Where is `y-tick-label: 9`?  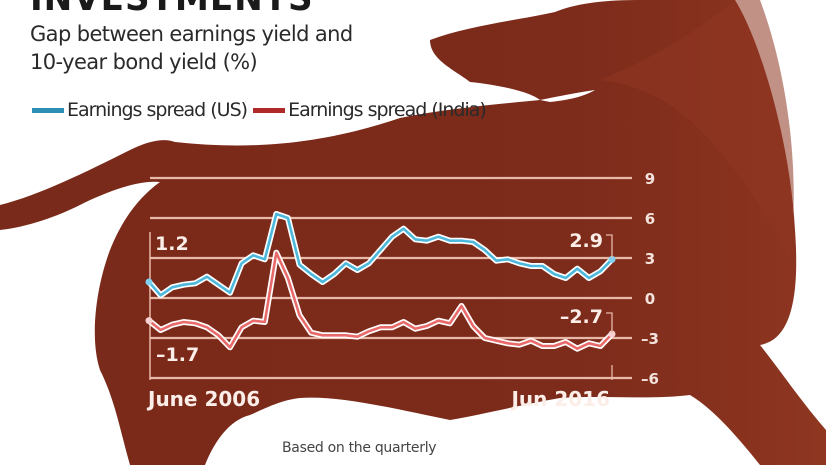
y-tick-label: 9 is located at coordinates (650, 179).